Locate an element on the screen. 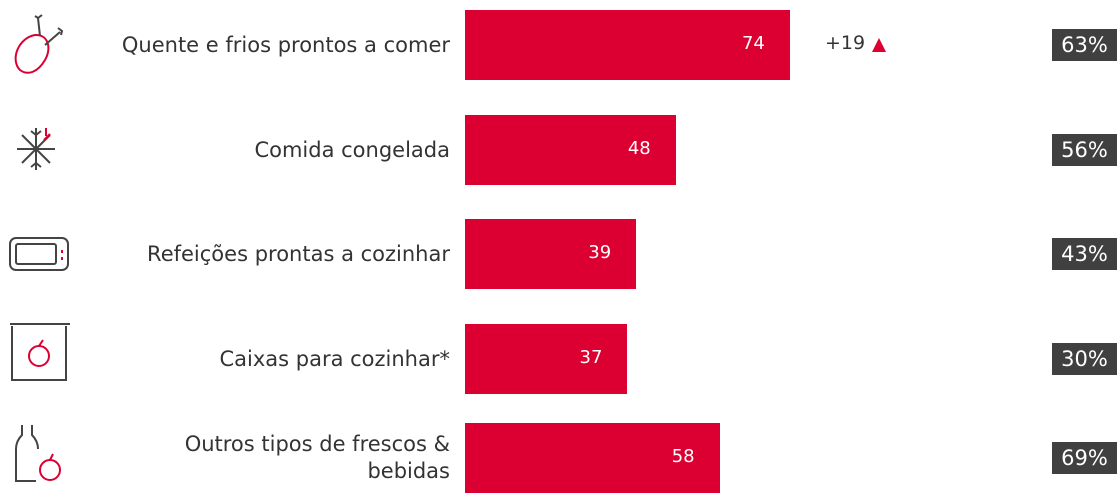 The height and width of the screenshot is (496, 1117). category-label: Refeições prontas a cozinhar is located at coordinates (298, 253).